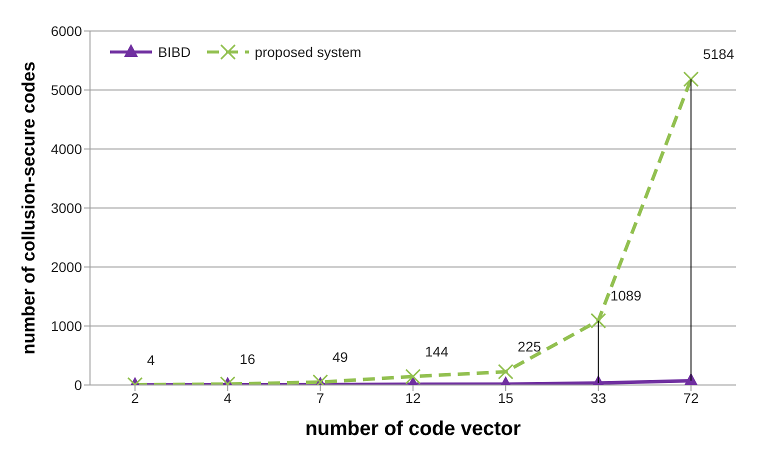 This screenshot has height=453, width=764. Describe the element at coordinates (340, 357) in the screenshot. I see `data-label: 49` at that location.